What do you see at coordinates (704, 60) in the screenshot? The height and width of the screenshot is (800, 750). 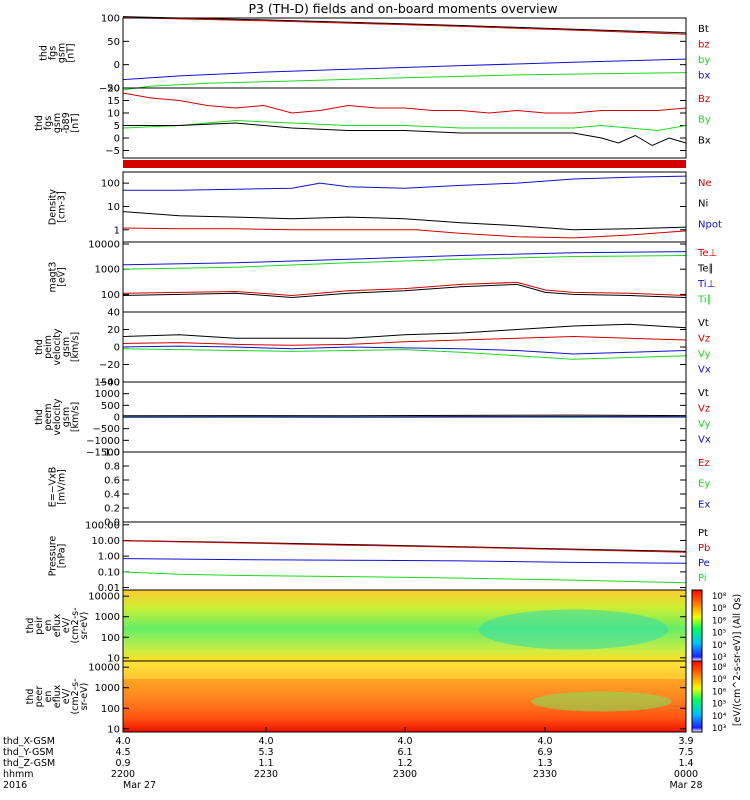 I see `legend-by: by` at bounding box center [704, 60].